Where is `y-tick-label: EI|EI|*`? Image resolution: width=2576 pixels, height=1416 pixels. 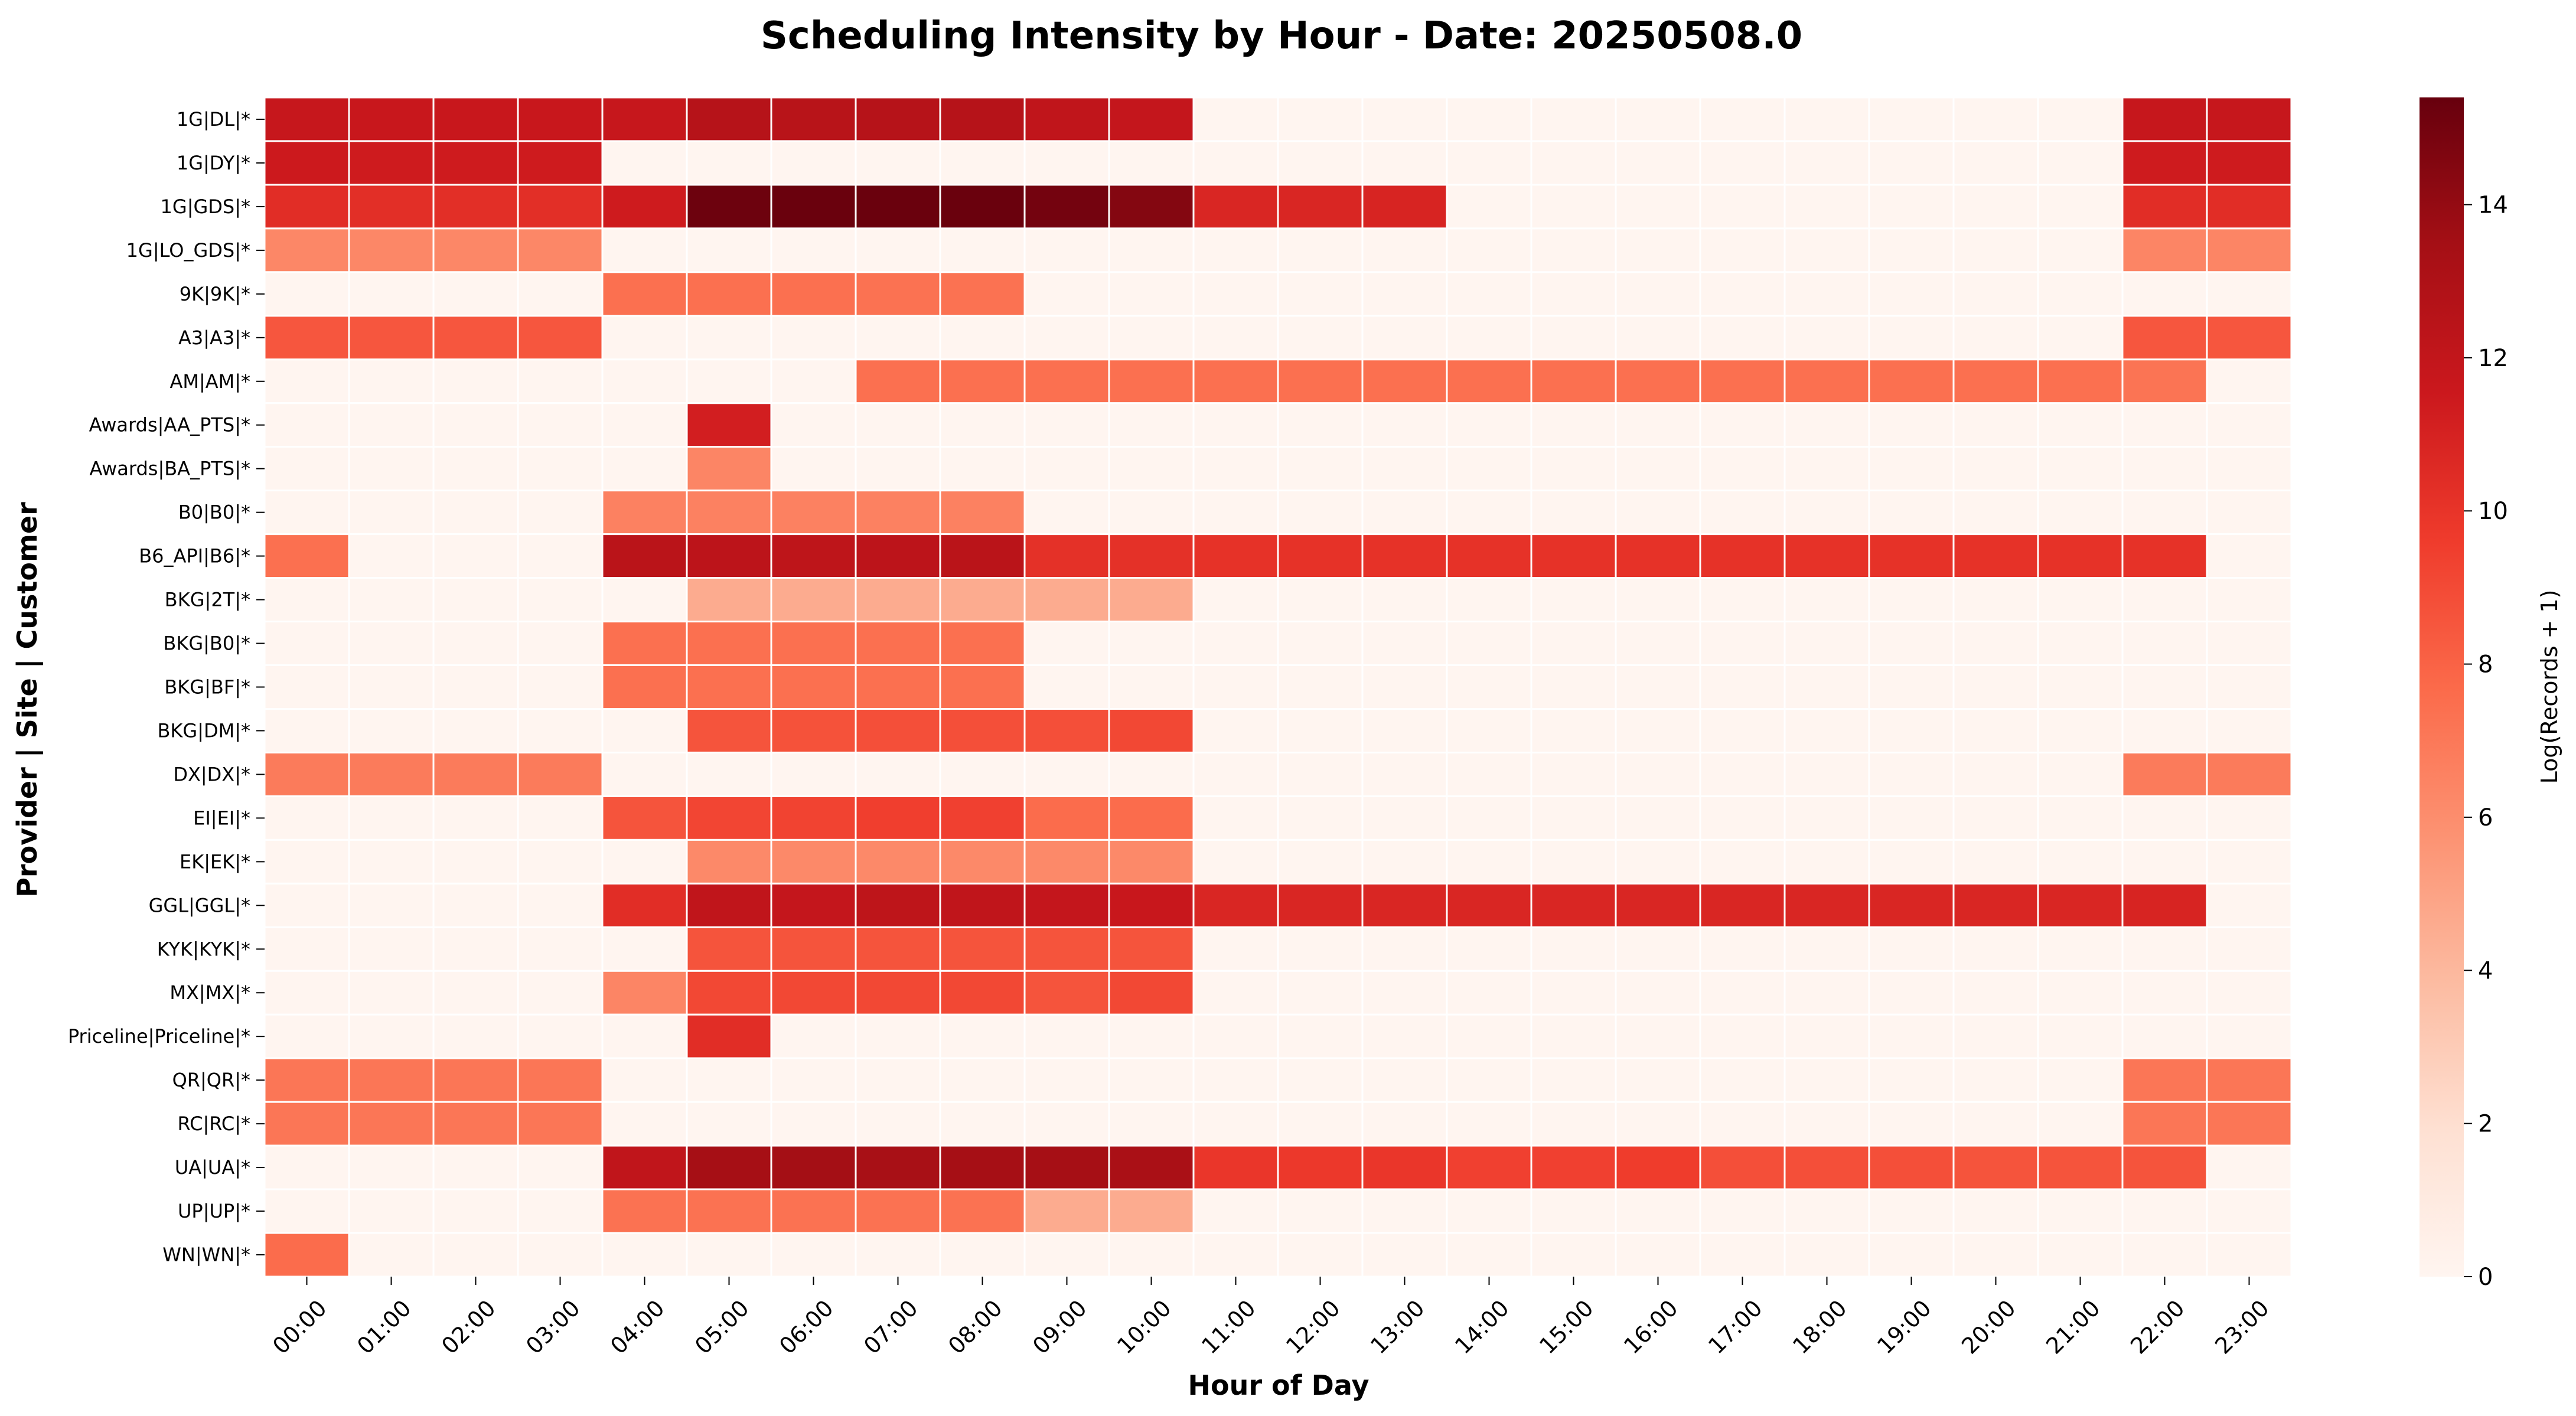
y-tick-label: EI|EI|* is located at coordinates (222, 818).